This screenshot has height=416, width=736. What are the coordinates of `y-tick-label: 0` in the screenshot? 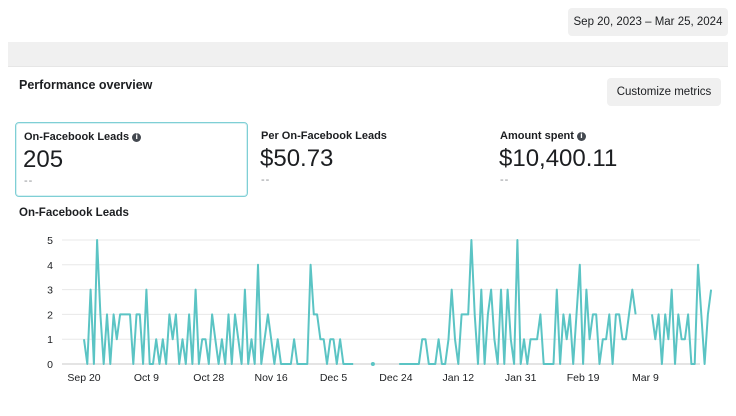 It's located at (50, 365).